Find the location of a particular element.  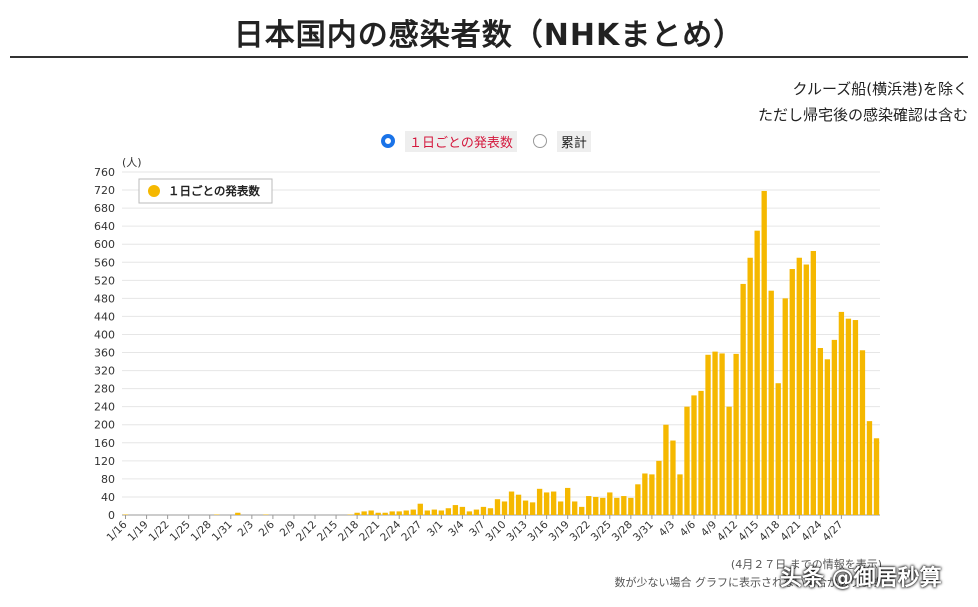

x-tick-label: 1/22 is located at coordinates (159, 531).